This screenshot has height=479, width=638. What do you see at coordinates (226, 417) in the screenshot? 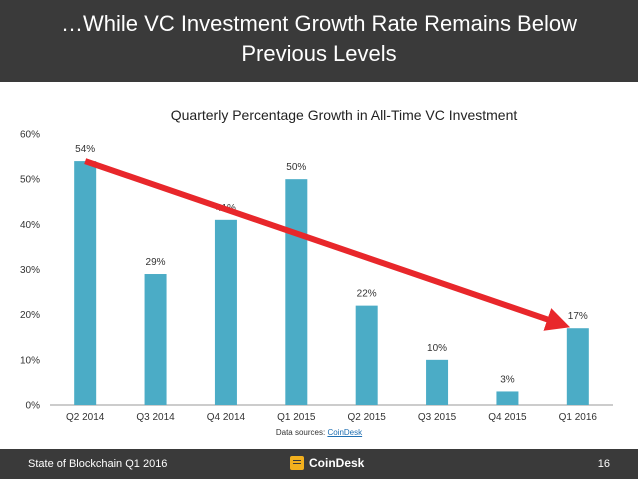
I see `x-tick-label: Q4 2014` at bounding box center [226, 417].